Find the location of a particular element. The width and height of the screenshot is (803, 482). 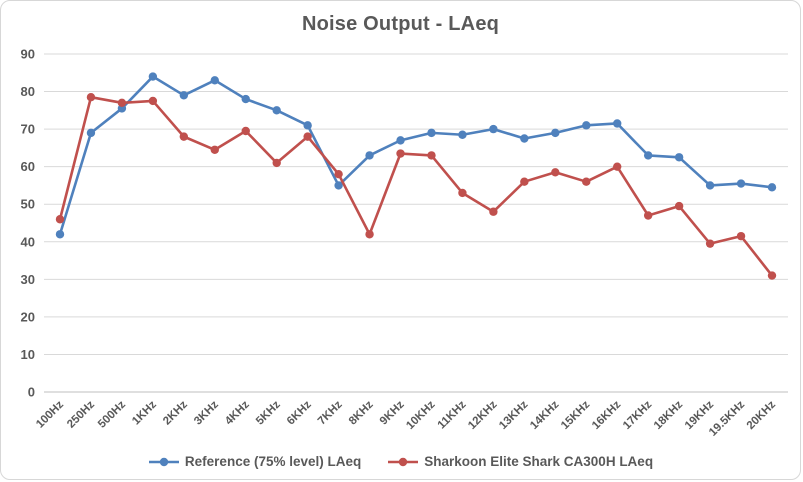

x-axis-tick-label: 8KHz is located at coordinates (361, 412).